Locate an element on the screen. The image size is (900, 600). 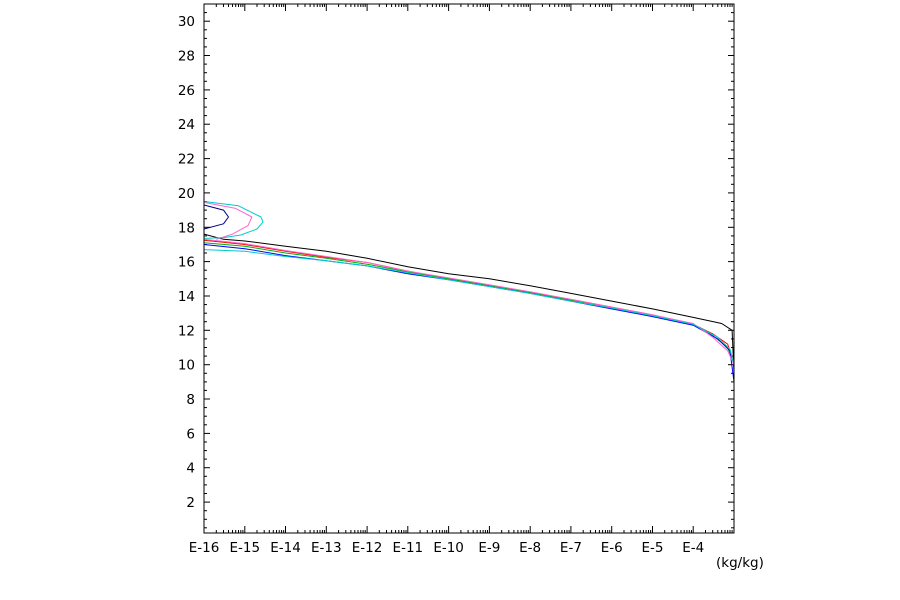
y-tick-label: 24 is located at coordinates (186, 125).